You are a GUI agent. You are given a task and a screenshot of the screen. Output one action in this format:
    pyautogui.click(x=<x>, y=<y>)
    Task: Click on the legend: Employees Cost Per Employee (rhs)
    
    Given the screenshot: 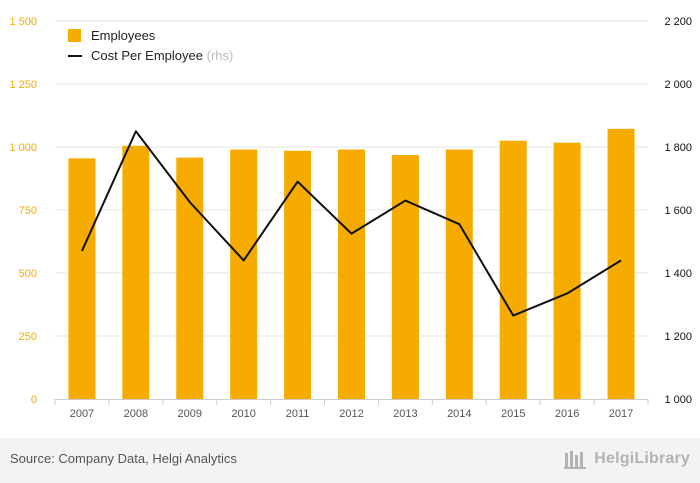 What is the action you would take?
    pyautogui.click(x=150, y=45)
    